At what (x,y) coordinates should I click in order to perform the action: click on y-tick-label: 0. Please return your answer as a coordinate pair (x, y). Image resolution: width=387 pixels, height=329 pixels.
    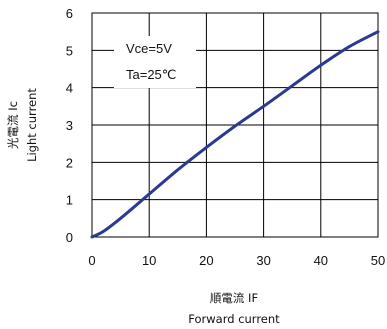
    Looking at the image, I should click on (69, 237).